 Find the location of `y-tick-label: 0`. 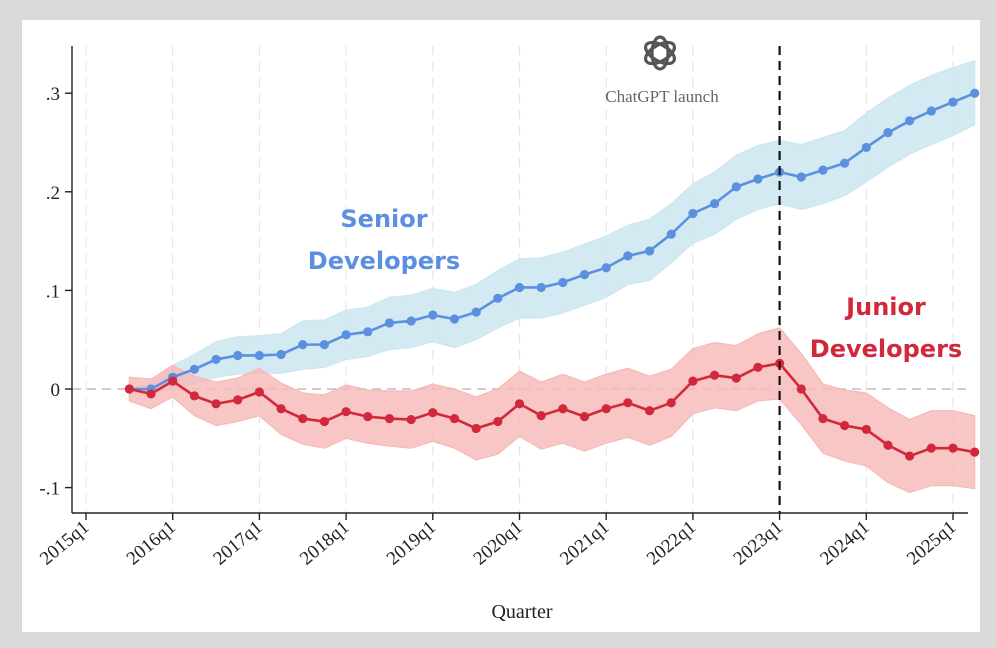

y-tick-label: 0 is located at coordinates (56, 390).